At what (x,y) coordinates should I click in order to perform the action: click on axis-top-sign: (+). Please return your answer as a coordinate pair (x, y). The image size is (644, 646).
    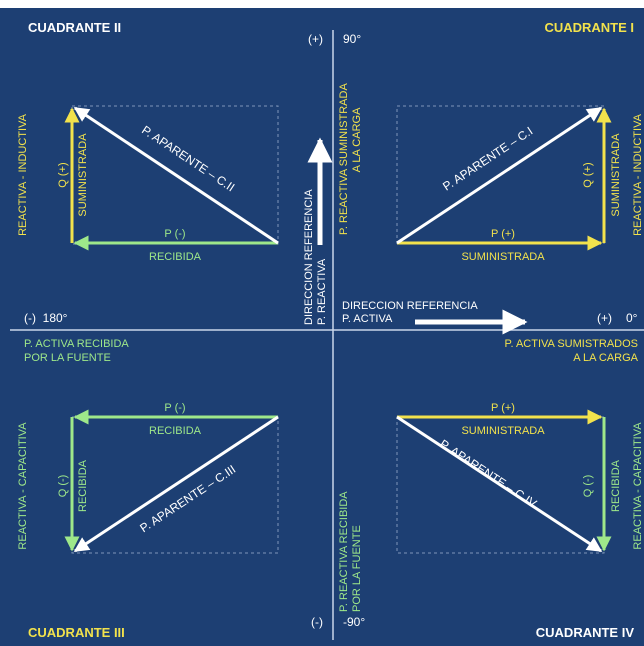
    Looking at the image, I should click on (315, 39).